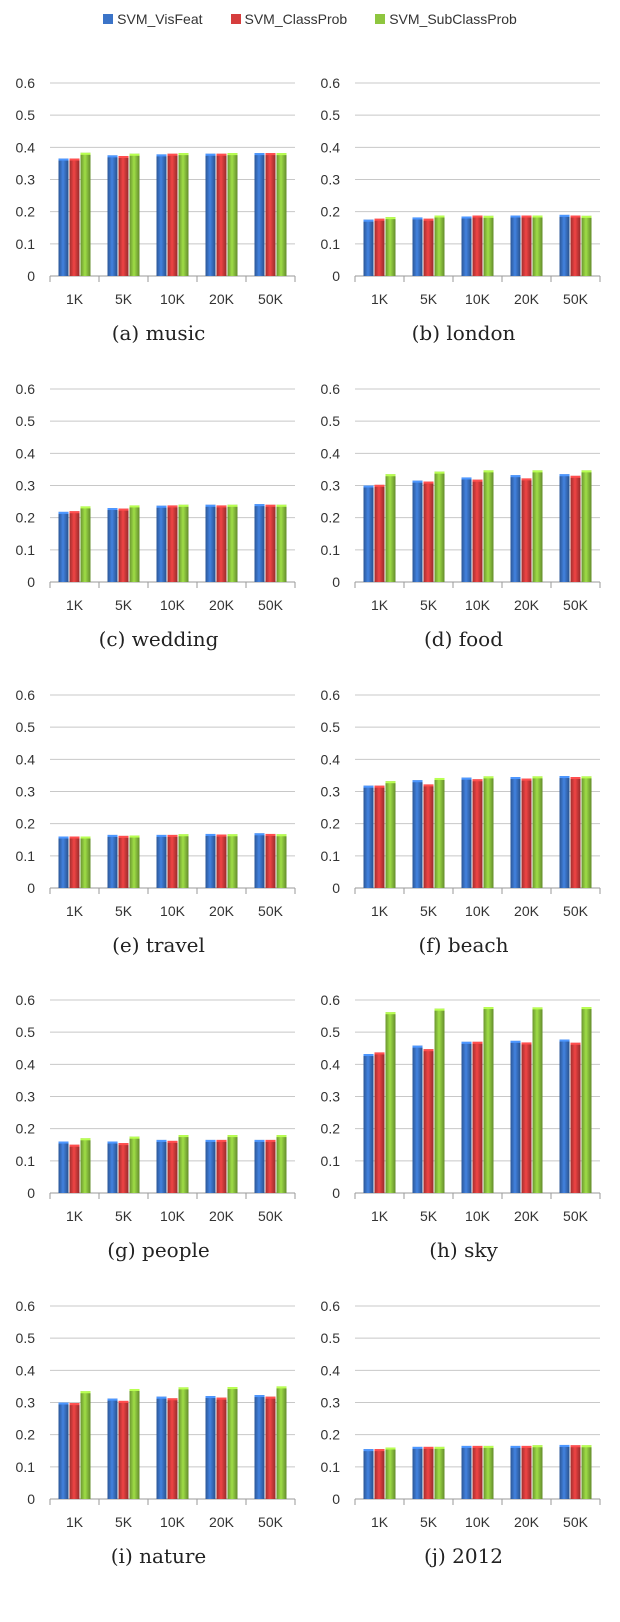 Image resolution: width=620 pixels, height=1622 pixels. What do you see at coordinates (461, 1127) in the screenshot?
I see `chart-8: 0 0.1 0.2 0.3 0.4 0.5 0.6 1K 5K 10K 20K 50K (h) sky` at bounding box center [461, 1127].